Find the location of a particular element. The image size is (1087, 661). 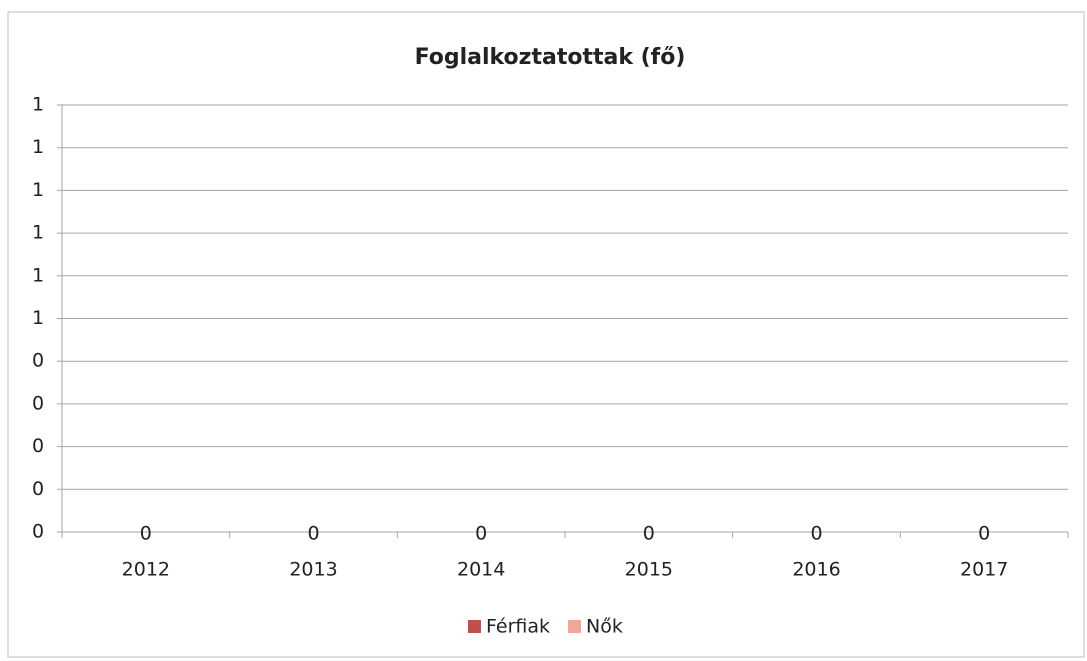

x-tick-label: 2013 is located at coordinates (313, 570).